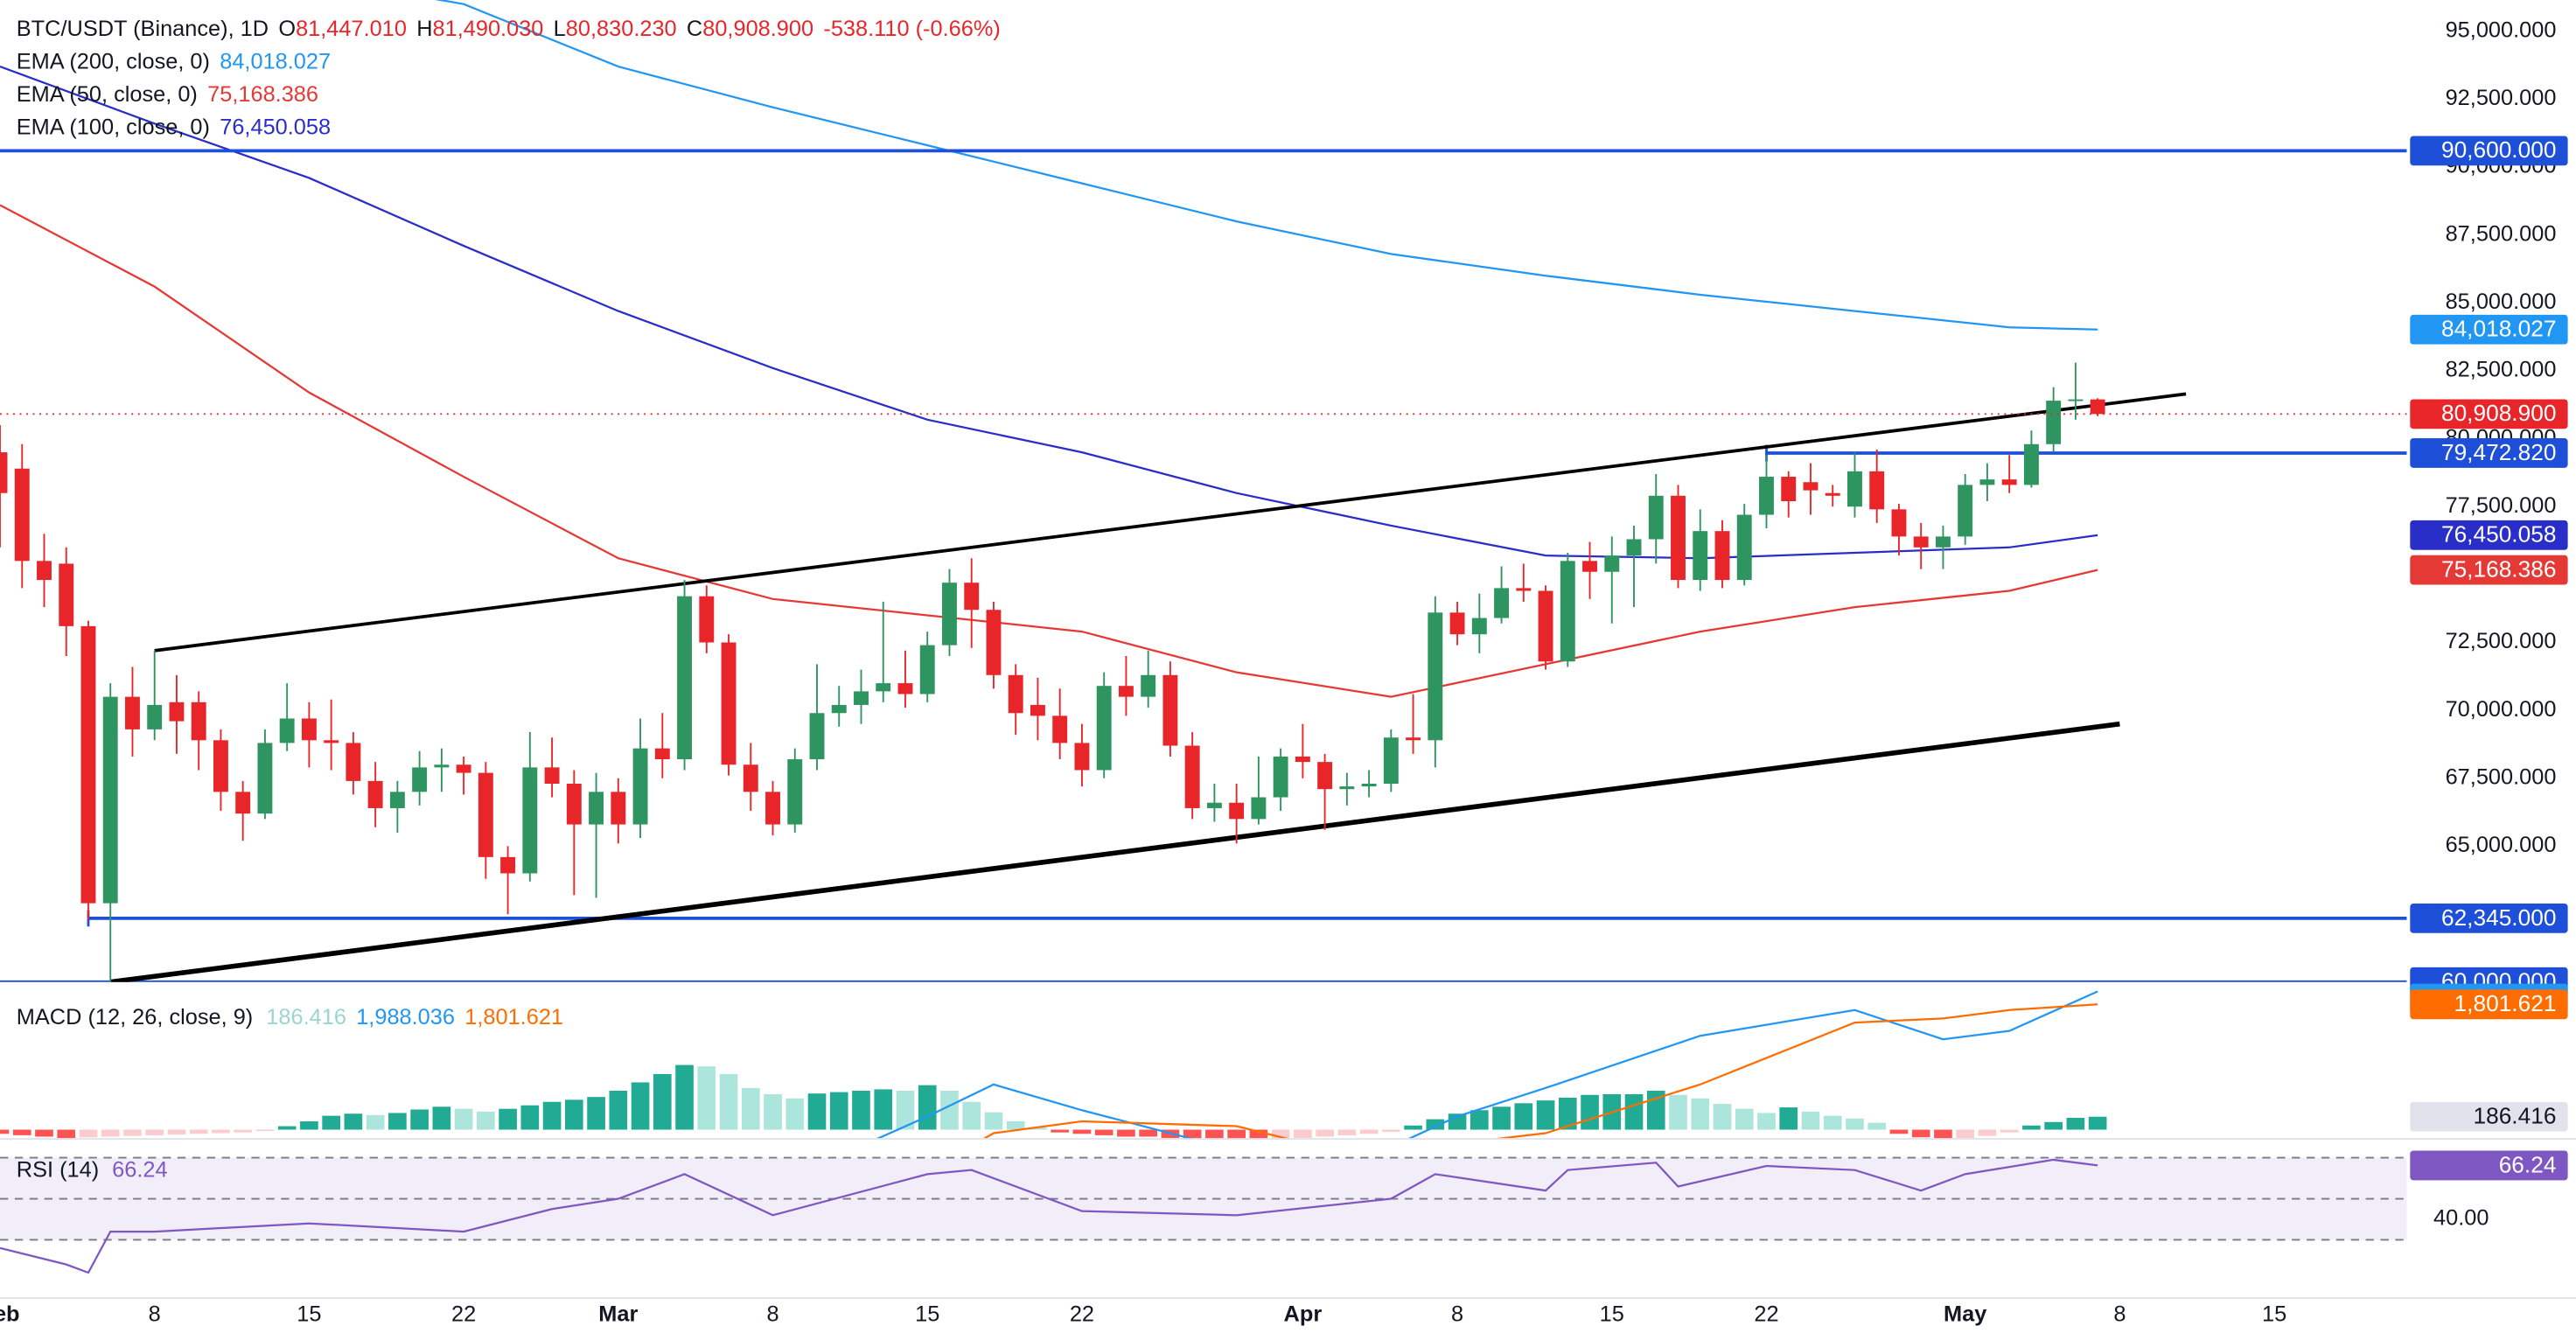  Describe the element at coordinates (2498, 569) in the screenshot. I see `price-badge-label: 75,168.386` at that location.